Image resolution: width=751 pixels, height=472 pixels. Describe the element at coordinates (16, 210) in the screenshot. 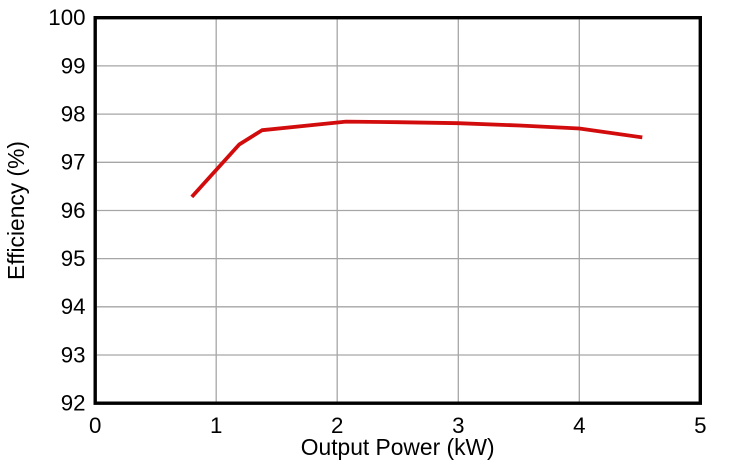

I see `svg-text: Efficiency (%)` at that location.